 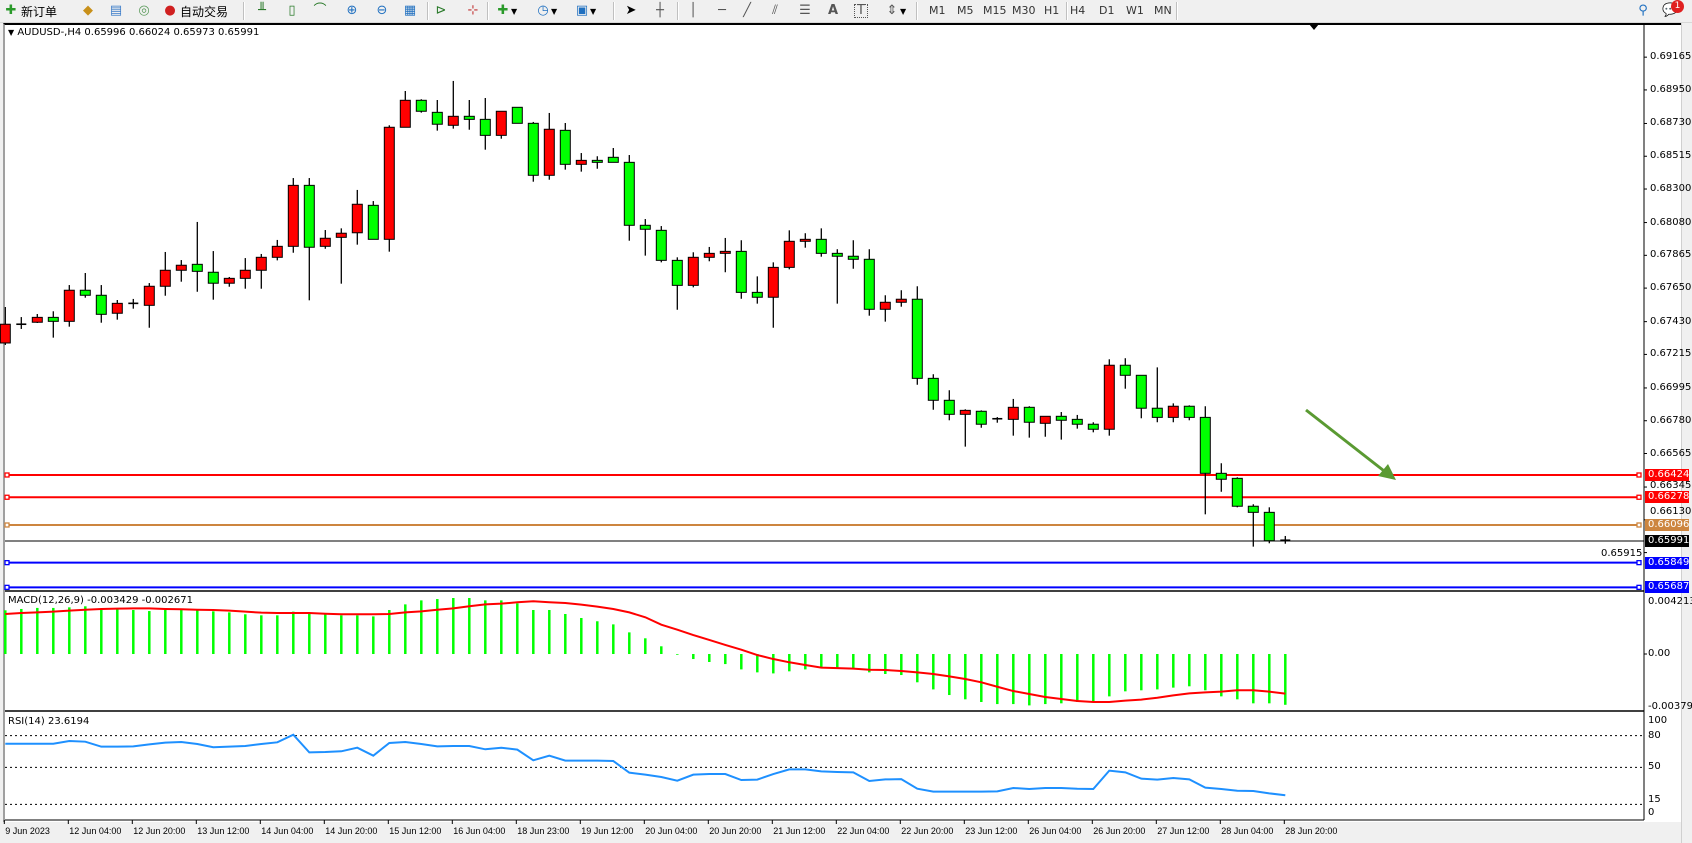 I want to click on line-handle-right, so click(x=1639, y=587).